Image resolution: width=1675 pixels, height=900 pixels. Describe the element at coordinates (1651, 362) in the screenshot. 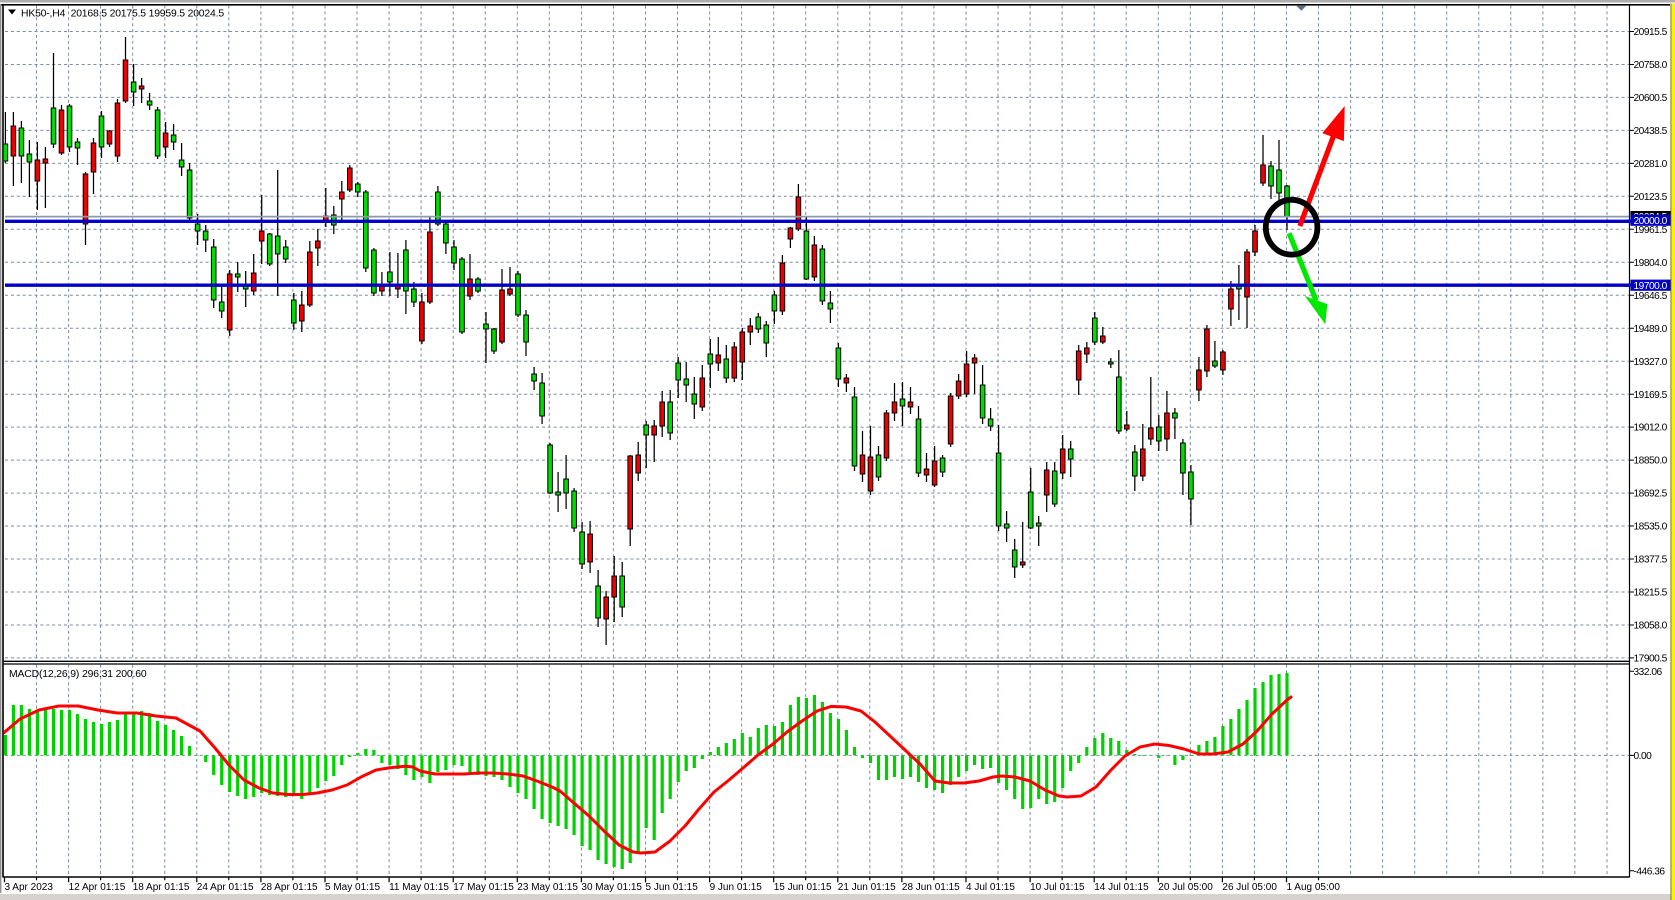

I see `svg-text: 19327.0` at that location.